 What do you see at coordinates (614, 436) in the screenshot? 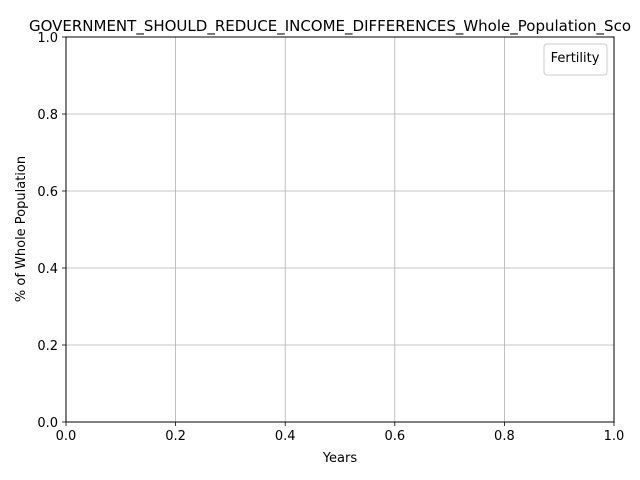
I see `x-tick-label: 1.0` at bounding box center [614, 436].